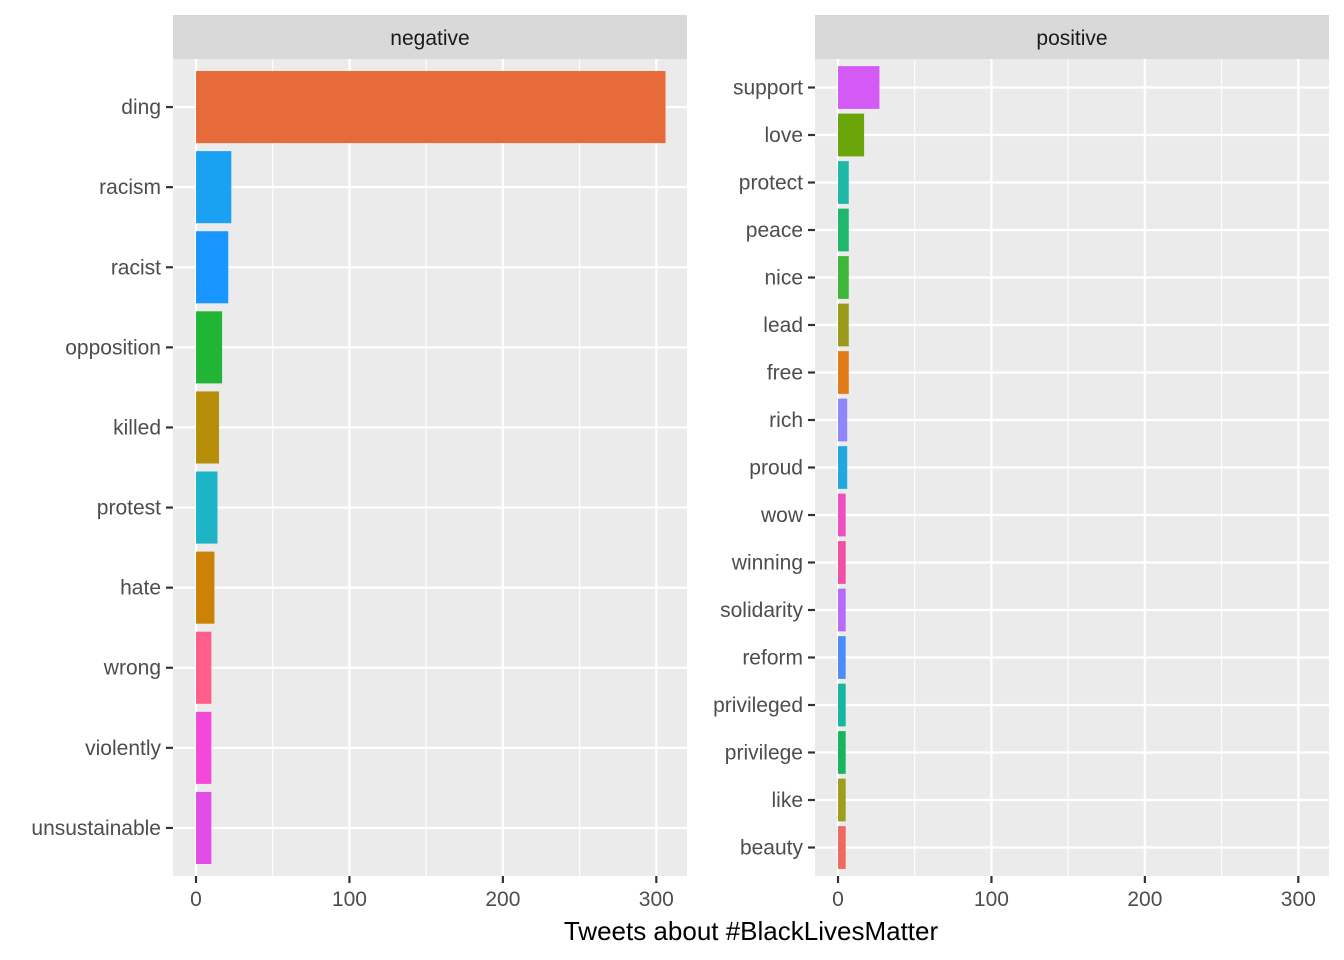 This screenshot has height=960, width=1344. What do you see at coordinates (137, 427) in the screenshot?
I see `y-tick-label-killed: killed` at bounding box center [137, 427].